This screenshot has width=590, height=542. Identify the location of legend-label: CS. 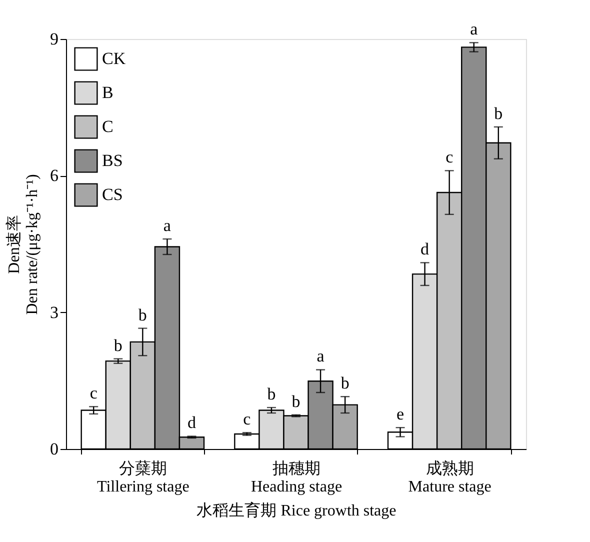
(112, 194).